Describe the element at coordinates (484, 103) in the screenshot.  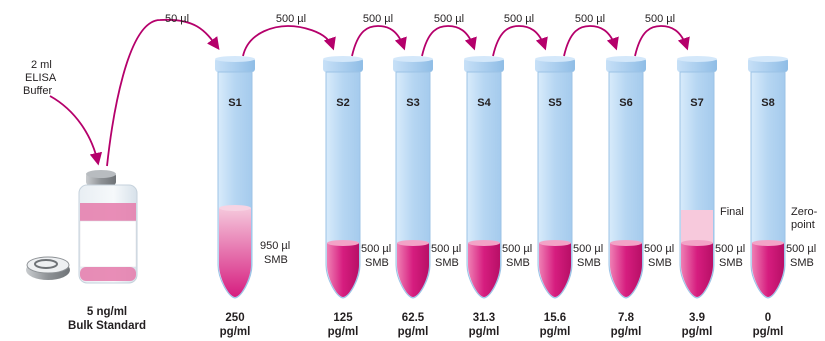
I see `tube-id-label: S4` at that location.